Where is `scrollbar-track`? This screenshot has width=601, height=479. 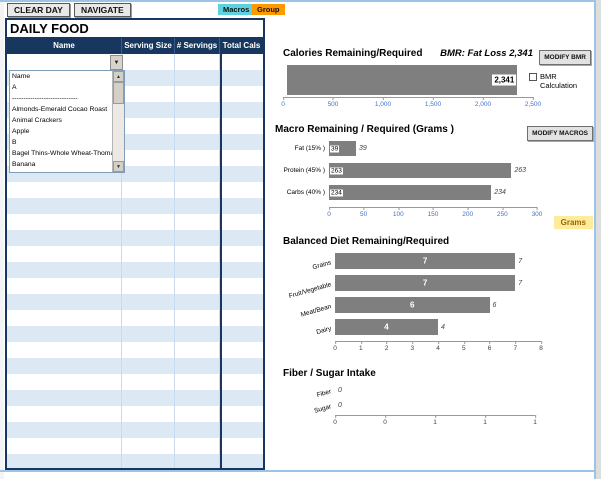
scrollbar-track is located at coordinates (118, 121).